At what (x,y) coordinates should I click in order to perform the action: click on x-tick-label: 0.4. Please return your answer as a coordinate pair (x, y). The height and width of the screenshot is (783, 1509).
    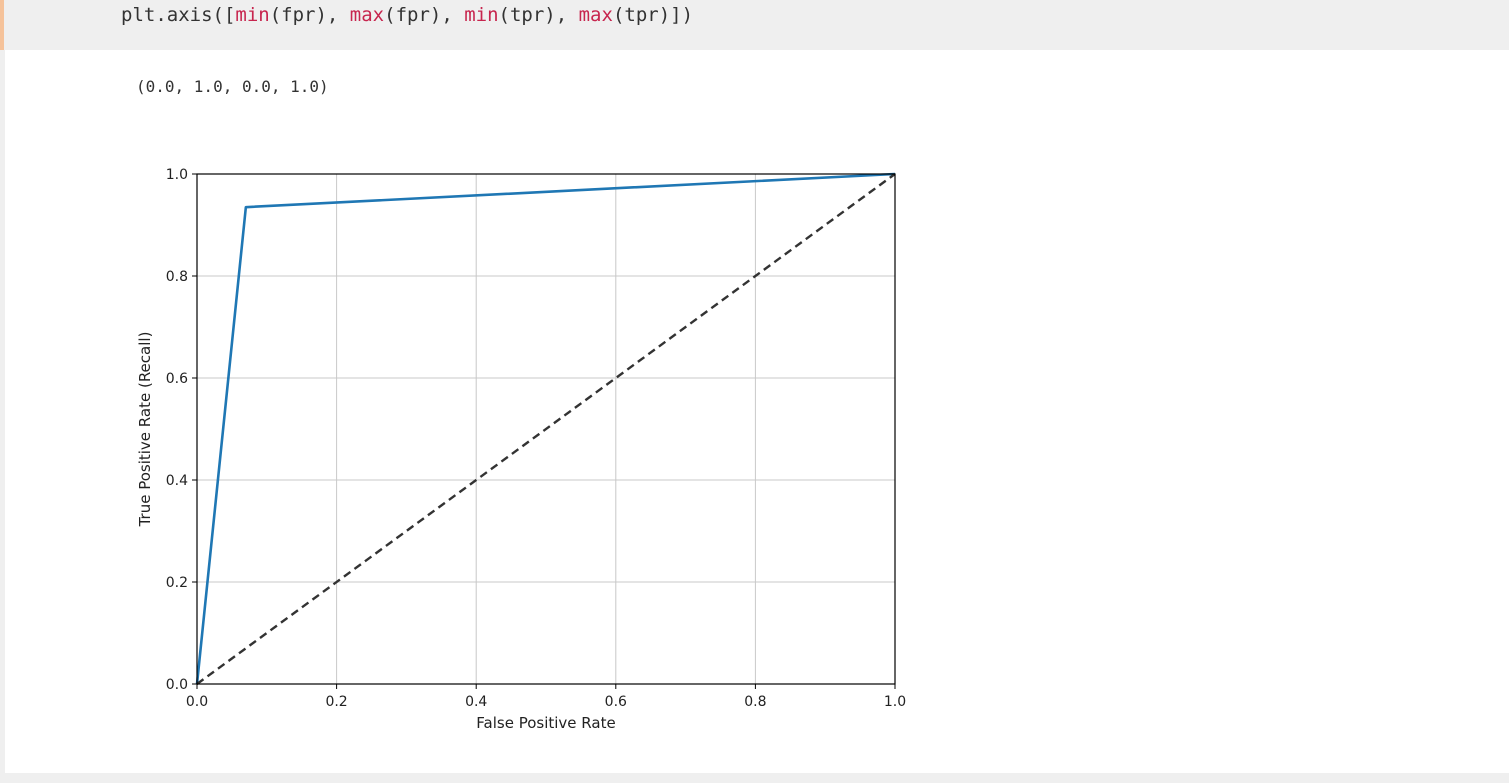
    Looking at the image, I should click on (476, 702).